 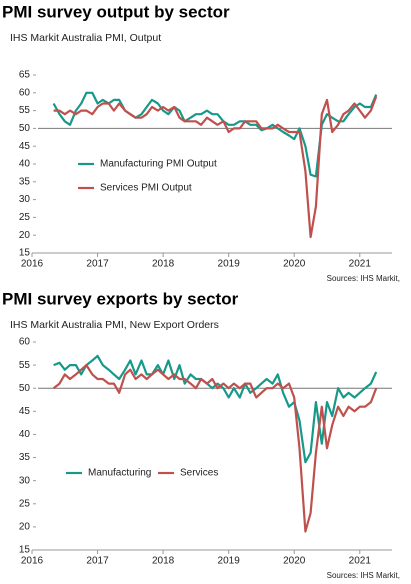 What do you see at coordinates (199, 473) in the screenshot?
I see `legend-label: Services` at bounding box center [199, 473].